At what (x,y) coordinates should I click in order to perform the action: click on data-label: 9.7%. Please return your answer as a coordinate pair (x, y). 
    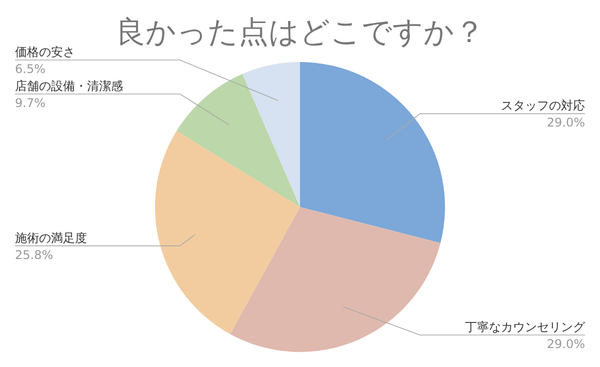
    Looking at the image, I should click on (30, 103).